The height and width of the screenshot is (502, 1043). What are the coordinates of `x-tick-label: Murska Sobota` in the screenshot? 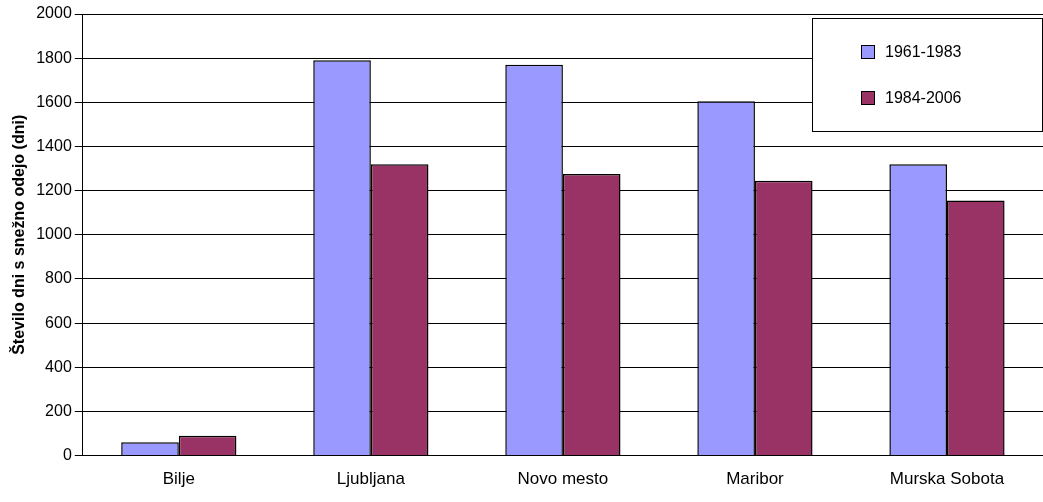 It's located at (947, 479).